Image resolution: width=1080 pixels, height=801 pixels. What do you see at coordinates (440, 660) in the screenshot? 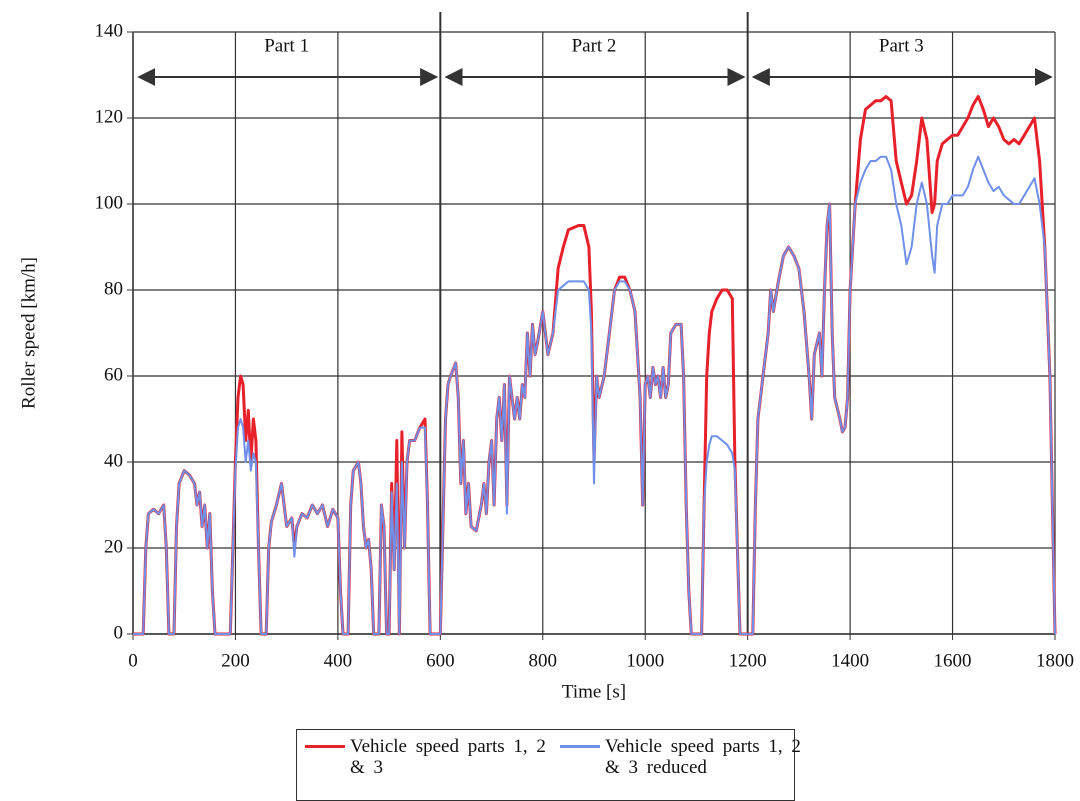
I see `x-tick-label: 600` at bounding box center [440, 660].